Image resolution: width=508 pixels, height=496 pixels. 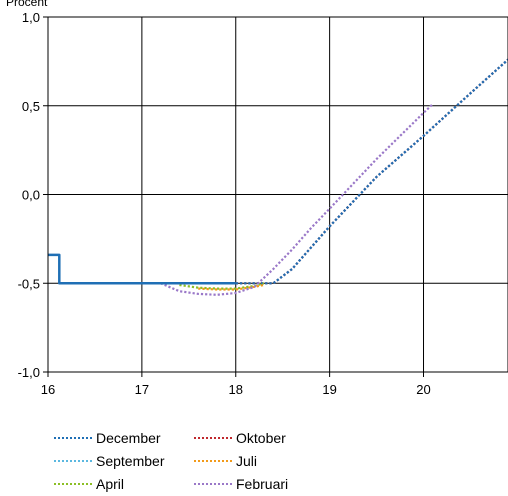 I want to click on x-tick-label: 17, so click(x=142, y=389).